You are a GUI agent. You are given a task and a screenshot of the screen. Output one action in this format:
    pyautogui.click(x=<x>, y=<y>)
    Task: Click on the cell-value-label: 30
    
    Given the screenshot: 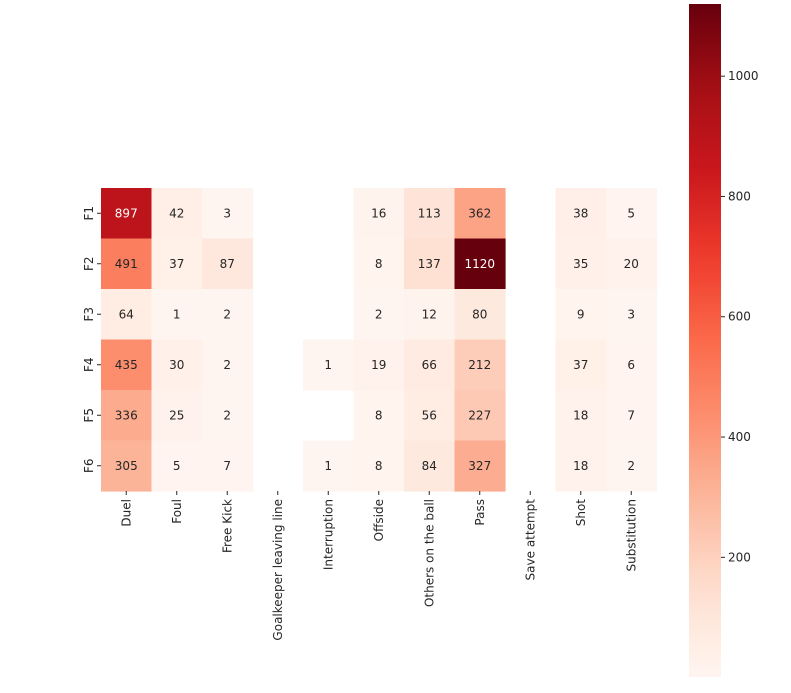 What is the action you would take?
    pyautogui.click(x=176, y=365)
    